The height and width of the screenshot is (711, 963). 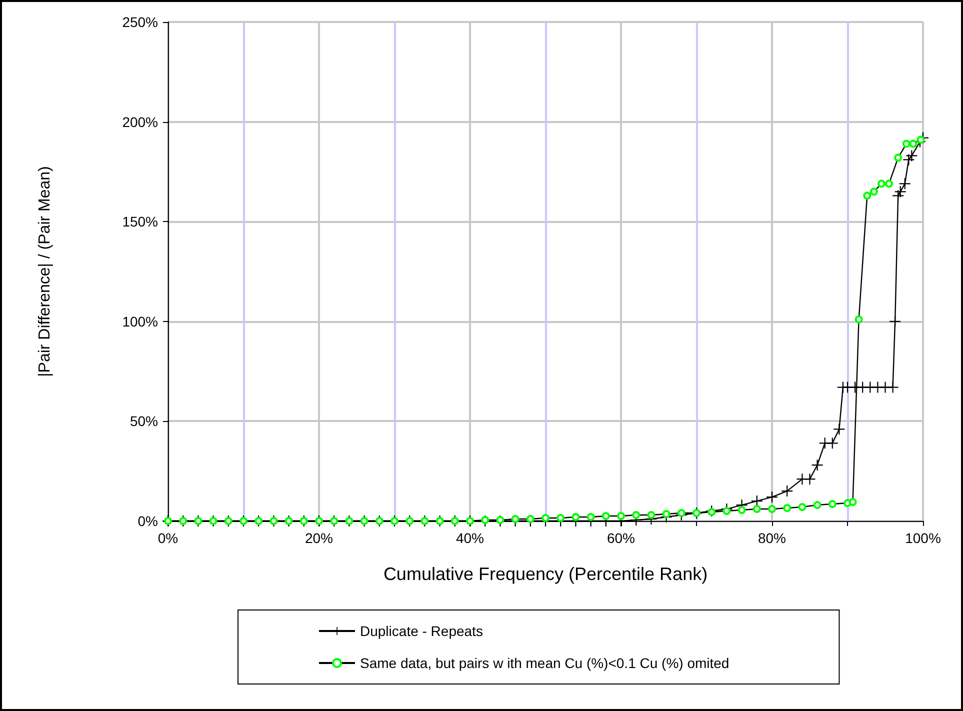 What do you see at coordinates (45, 271) in the screenshot?
I see `y-axis-title: |Pair Difference| / (Pair Mean)` at bounding box center [45, 271].